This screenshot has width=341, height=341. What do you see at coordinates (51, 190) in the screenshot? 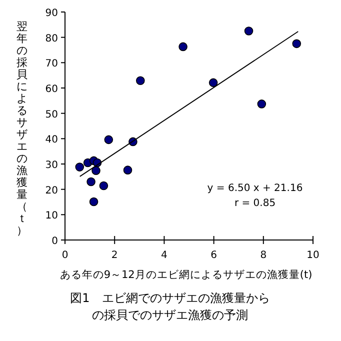
I see `y-tick-label: 20` at bounding box center [51, 190].